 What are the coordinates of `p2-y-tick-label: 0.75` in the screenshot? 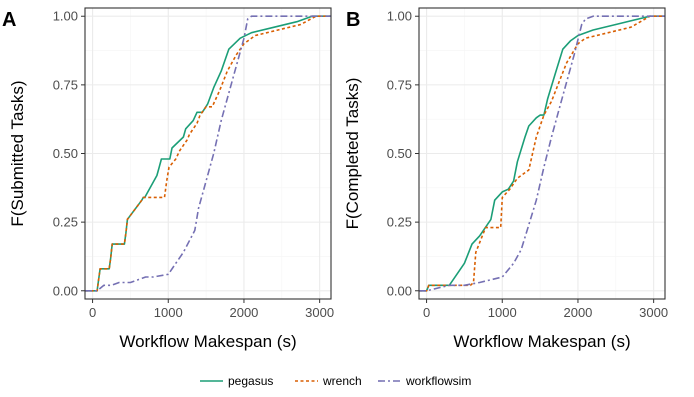 It's located at (399, 84).